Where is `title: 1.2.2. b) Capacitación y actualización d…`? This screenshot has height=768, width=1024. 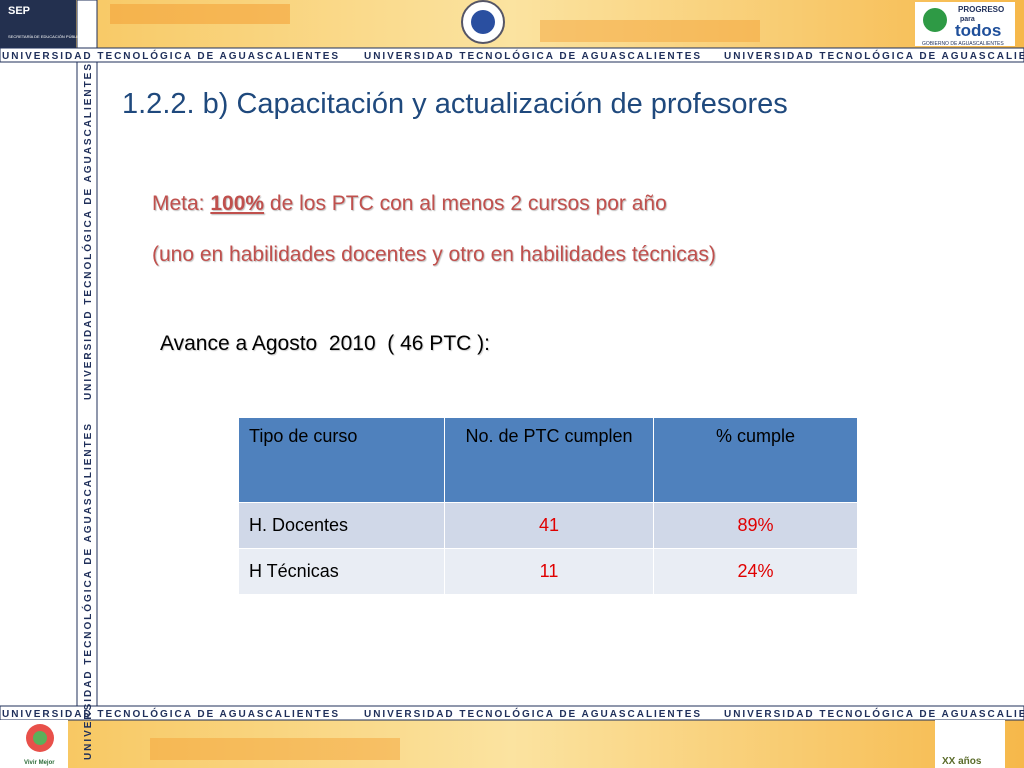 title: 1.2.2. b) Capacitación y actualización d… is located at coordinates (455, 104).